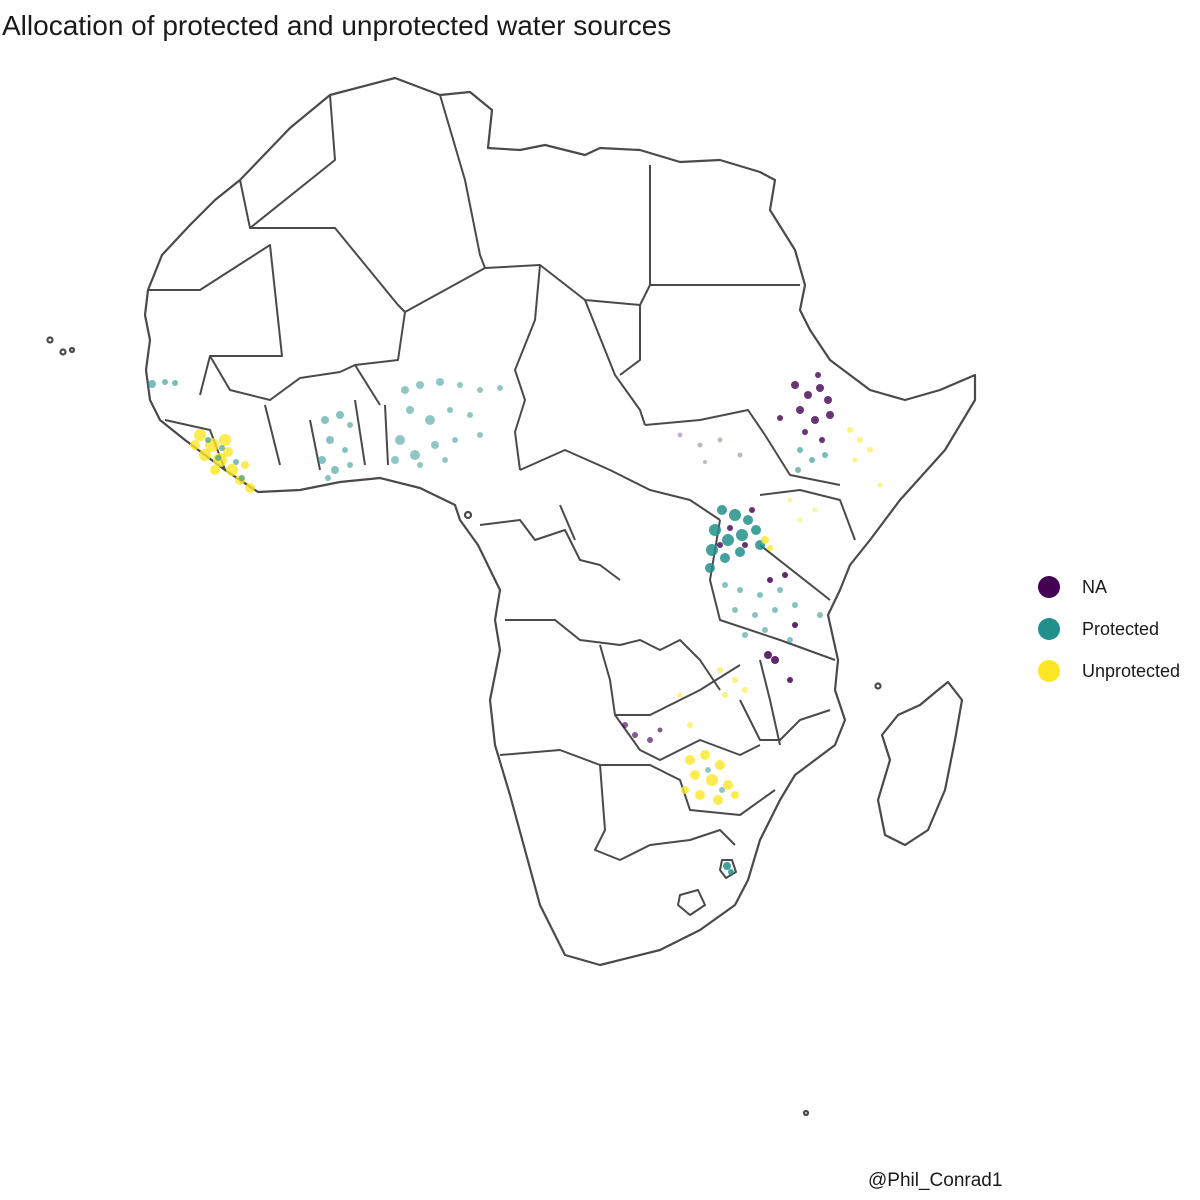 The height and width of the screenshot is (1200, 1200). Describe the element at coordinates (935, 1180) in the screenshot. I see `author-caption: @Phil_Conrad1` at that location.